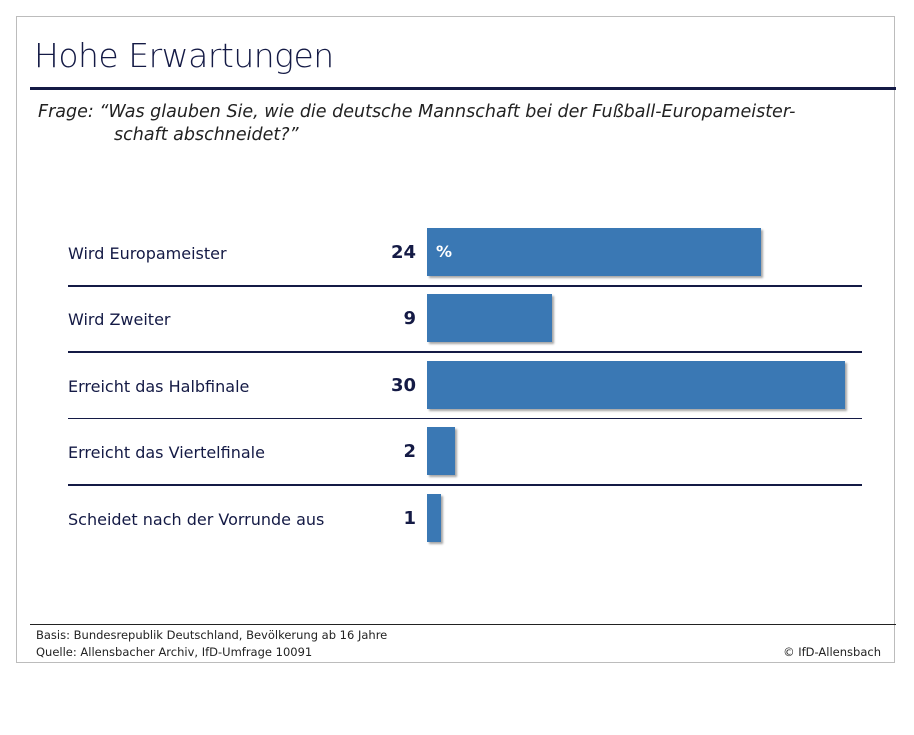 The image size is (914, 735). I want to click on unit-label: %, so click(444, 251).